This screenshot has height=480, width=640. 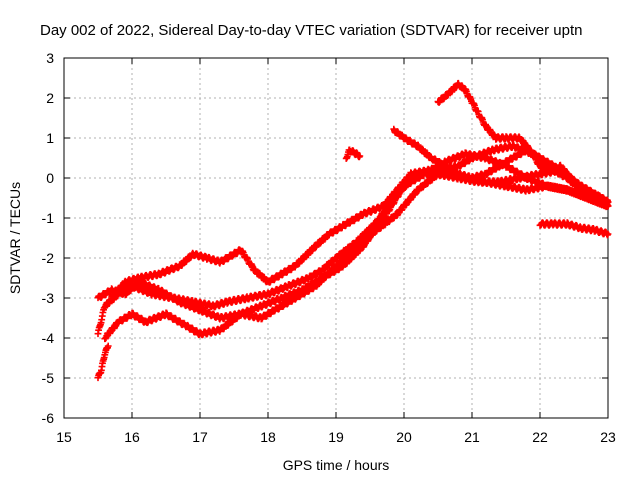 I want to click on x-tick-label: 21, so click(x=472, y=437).